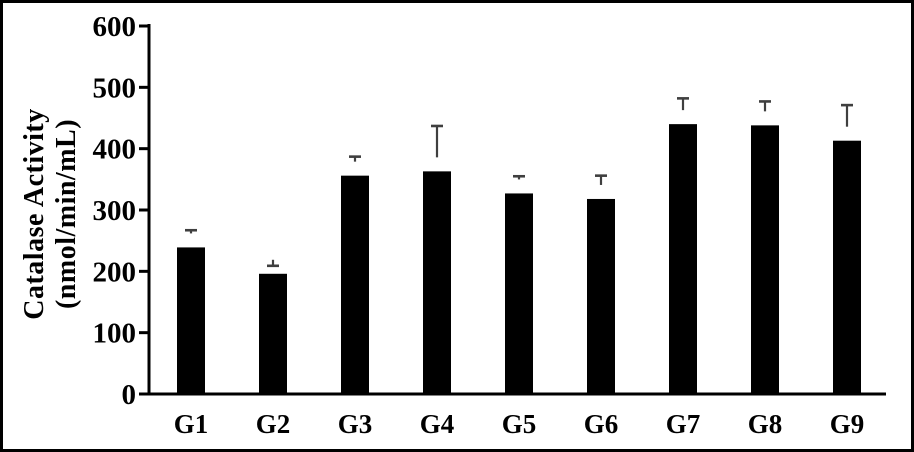 Image resolution: width=914 pixels, height=452 pixels. What do you see at coordinates (601, 296) in the screenshot?
I see `bar-g6` at bounding box center [601, 296].